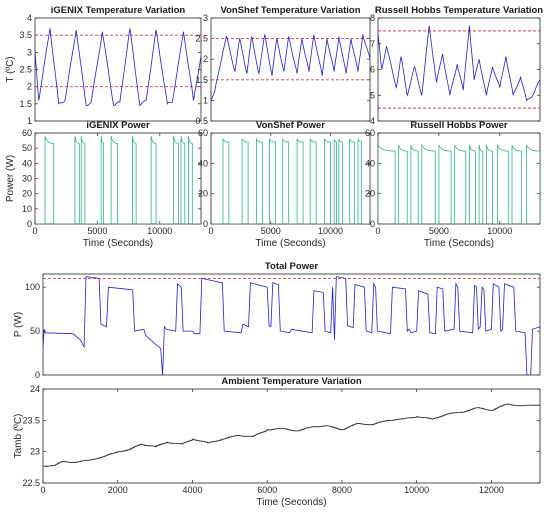 This screenshot has height=512, width=550. I want to click on x-tick-label: 6000, so click(267, 490).